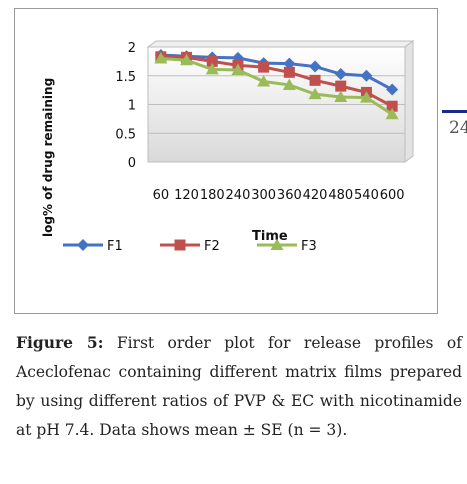  I want to click on x-tick-label: 240, so click(238, 195).